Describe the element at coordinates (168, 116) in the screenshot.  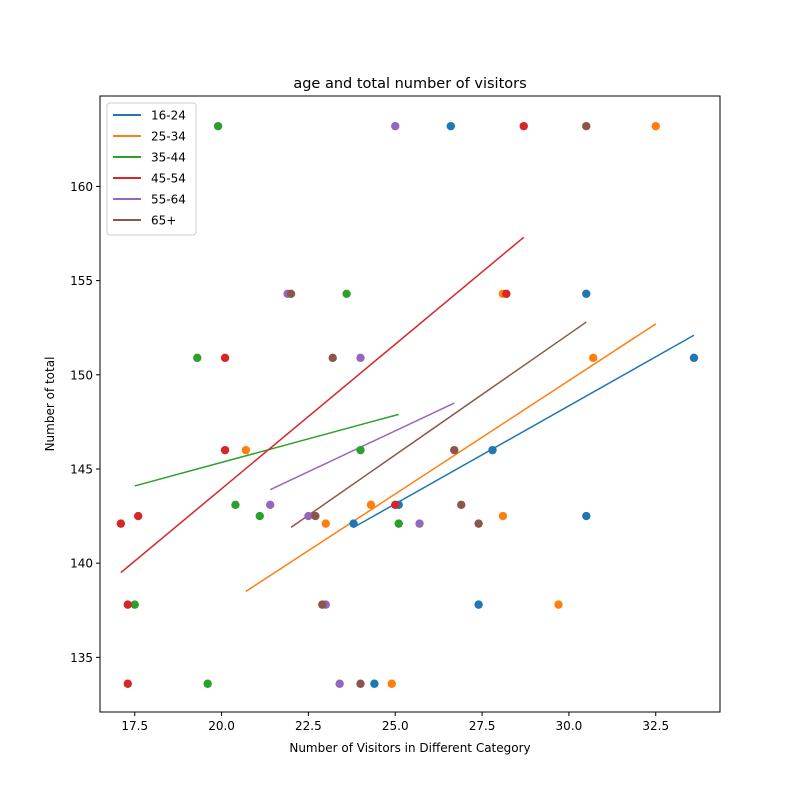
I see `legend-label-0: 16-24` at that location.